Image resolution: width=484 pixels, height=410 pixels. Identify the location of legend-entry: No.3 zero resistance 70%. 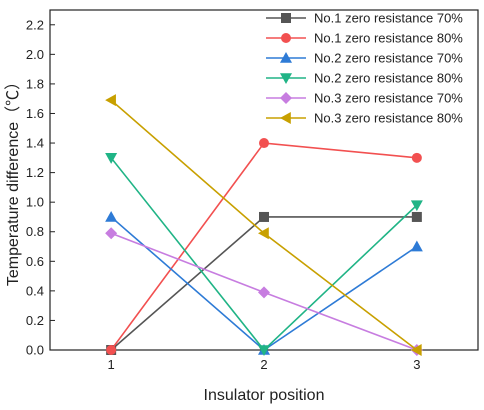
(364, 98).